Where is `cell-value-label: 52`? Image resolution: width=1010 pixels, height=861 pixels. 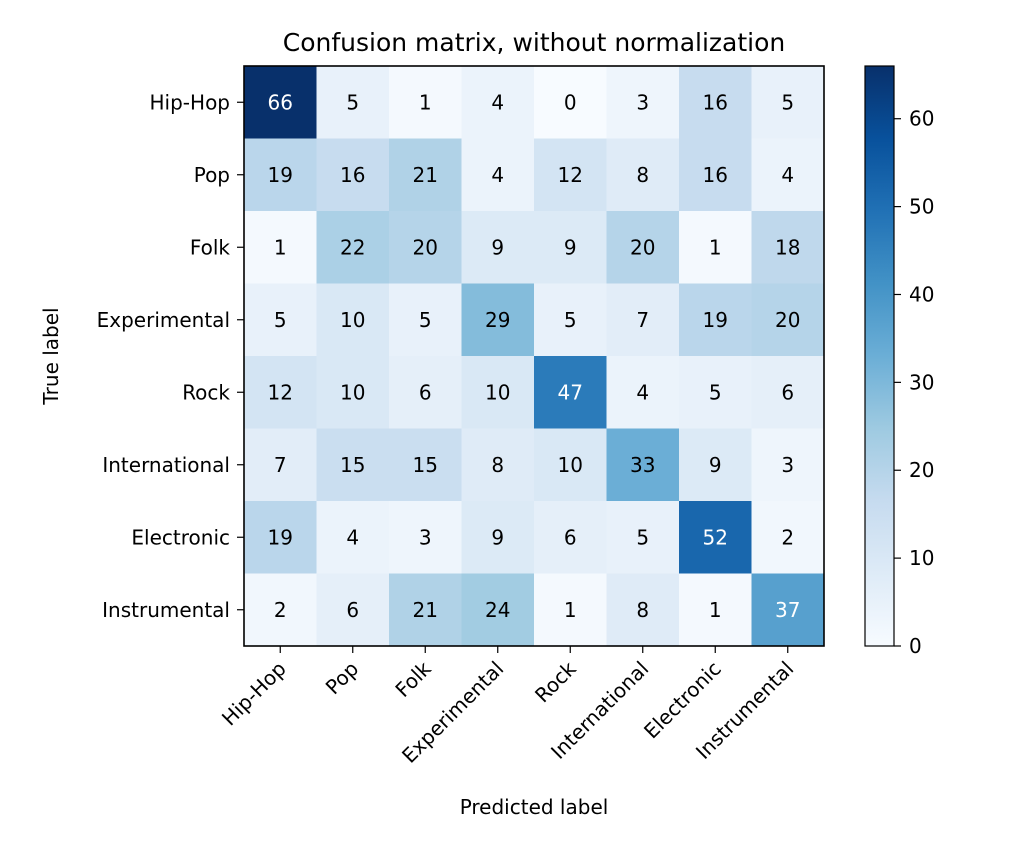
cell-value-label: 52 is located at coordinates (715, 537).